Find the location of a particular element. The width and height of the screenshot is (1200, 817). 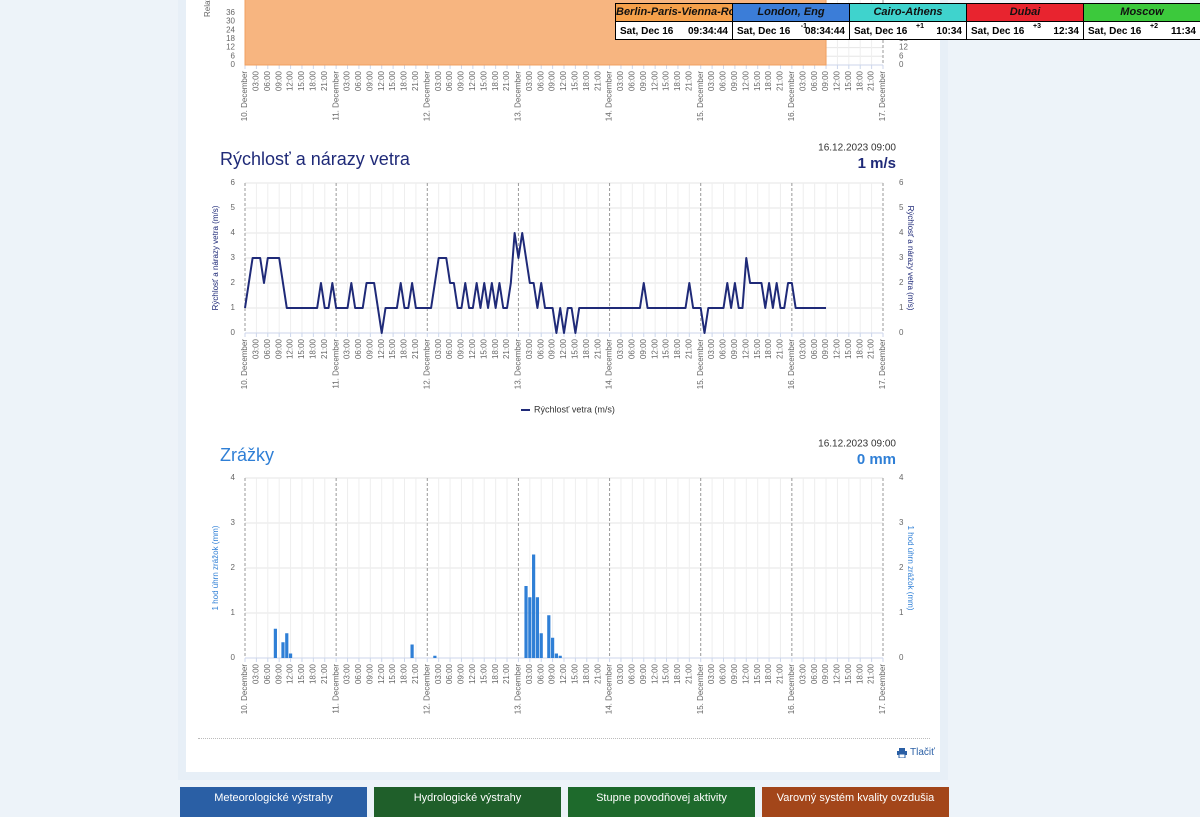

chart-title: Zrážky is located at coordinates (247, 455).